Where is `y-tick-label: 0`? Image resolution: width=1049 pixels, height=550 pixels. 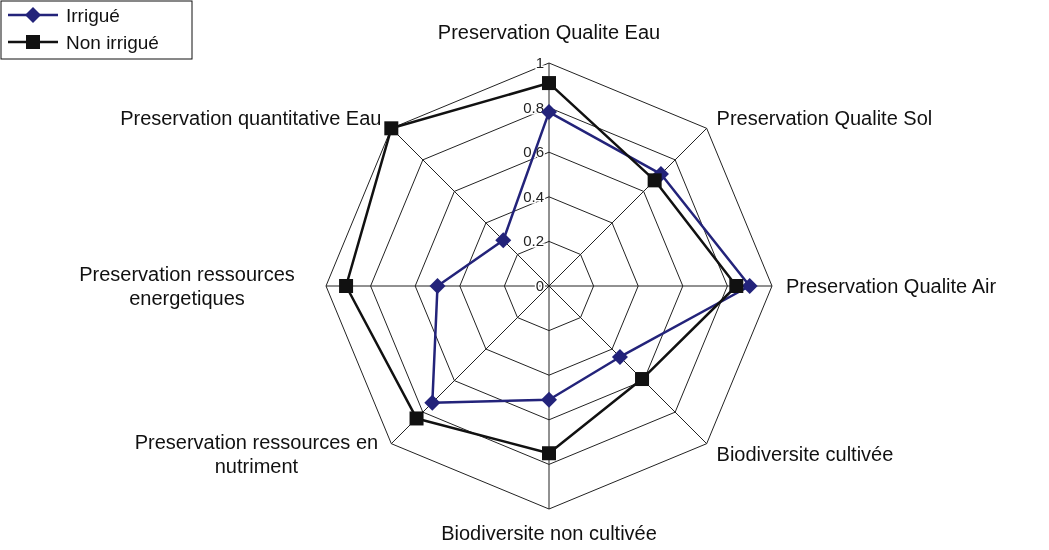
y-tick-label: 0 is located at coordinates (539, 285).